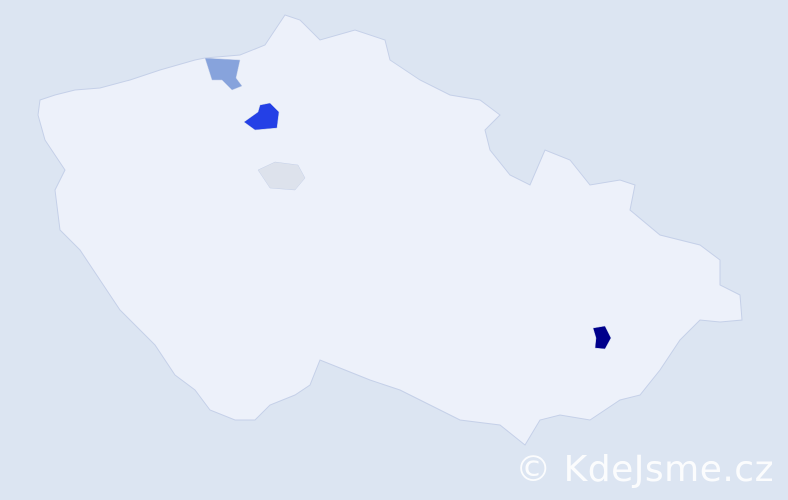 The width and height of the screenshot is (788, 500). Describe the element at coordinates (261, 116) in the screenshot. I see `district-highlight-strong` at that location.